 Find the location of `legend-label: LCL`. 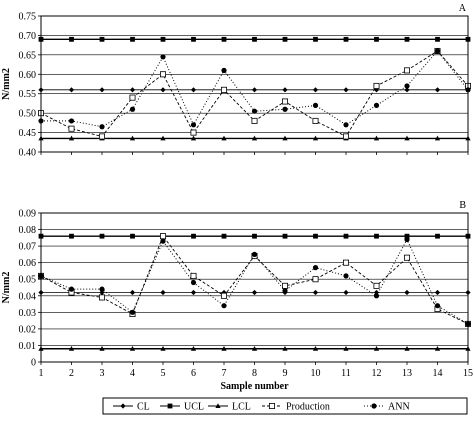

legend-label: LCL is located at coordinates (241, 407).